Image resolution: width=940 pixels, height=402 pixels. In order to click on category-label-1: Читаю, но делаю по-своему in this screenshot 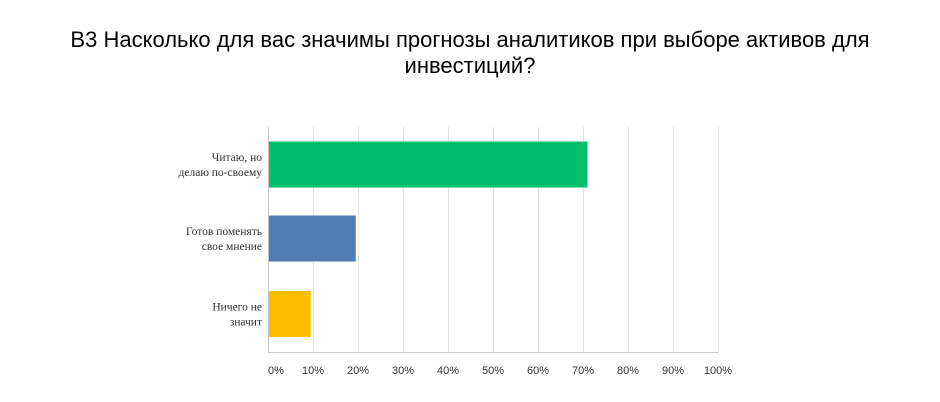, I will do `click(221, 165)`.